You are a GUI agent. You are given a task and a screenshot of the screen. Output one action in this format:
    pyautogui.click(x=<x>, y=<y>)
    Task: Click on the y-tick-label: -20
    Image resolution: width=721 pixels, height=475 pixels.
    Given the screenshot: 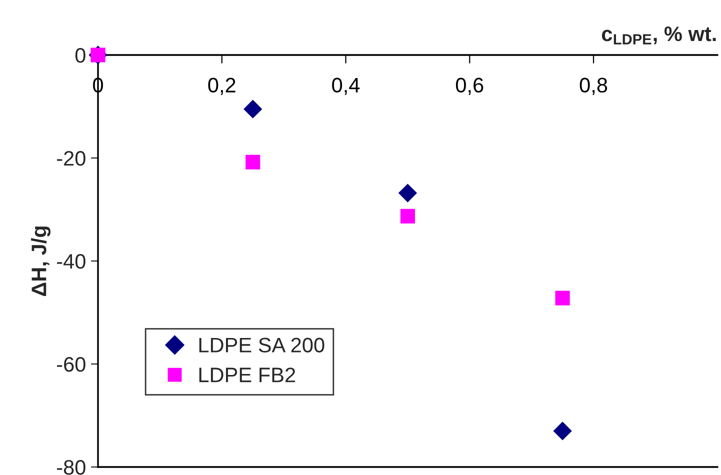 What is the action you would take?
    pyautogui.click(x=71, y=158)
    